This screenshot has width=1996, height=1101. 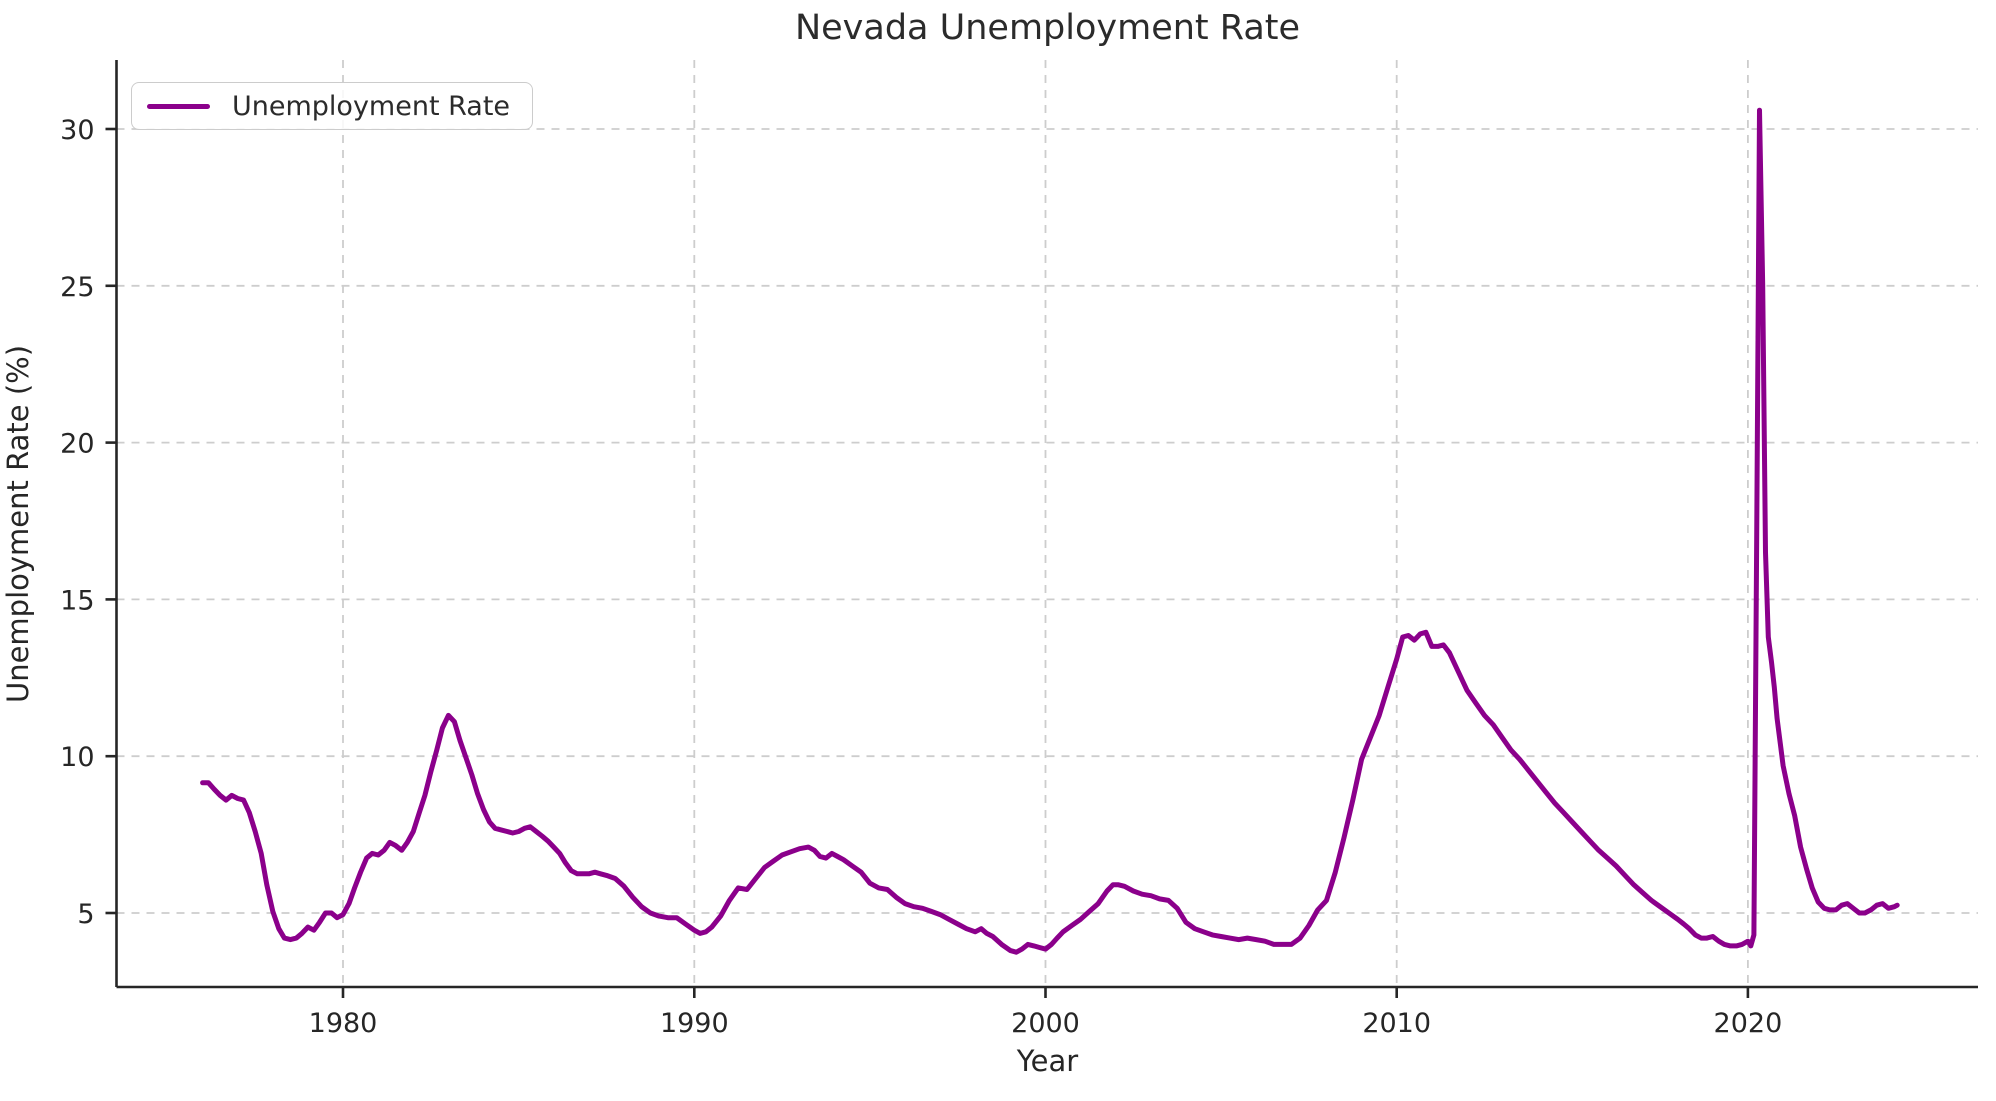 What do you see at coordinates (77, 287) in the screenshot?
I see `y-tick-label: 25` at bounding box center [77, 287].